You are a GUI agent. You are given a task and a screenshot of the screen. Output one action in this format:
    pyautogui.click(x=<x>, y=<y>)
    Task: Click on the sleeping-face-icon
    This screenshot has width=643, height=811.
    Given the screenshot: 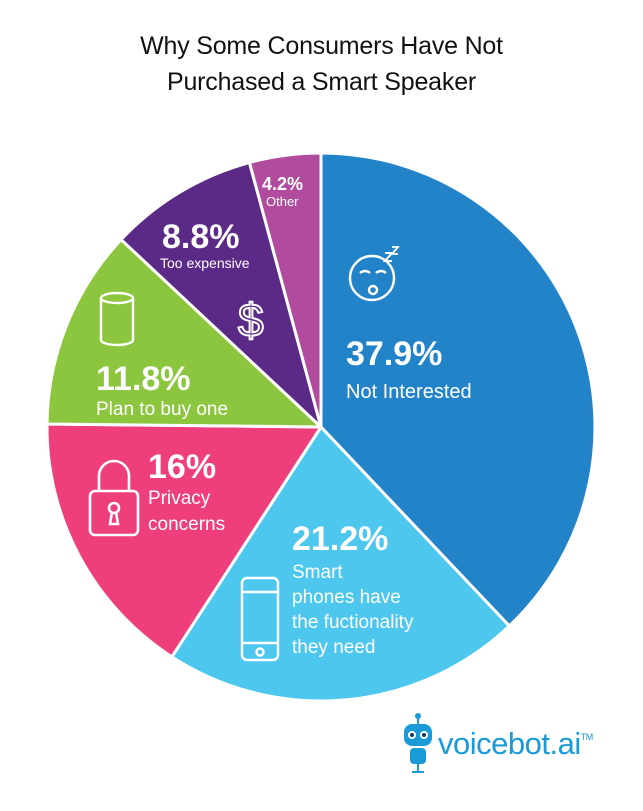 What is the action you would take?
    pyautogui.click(x=374, y=274)
    